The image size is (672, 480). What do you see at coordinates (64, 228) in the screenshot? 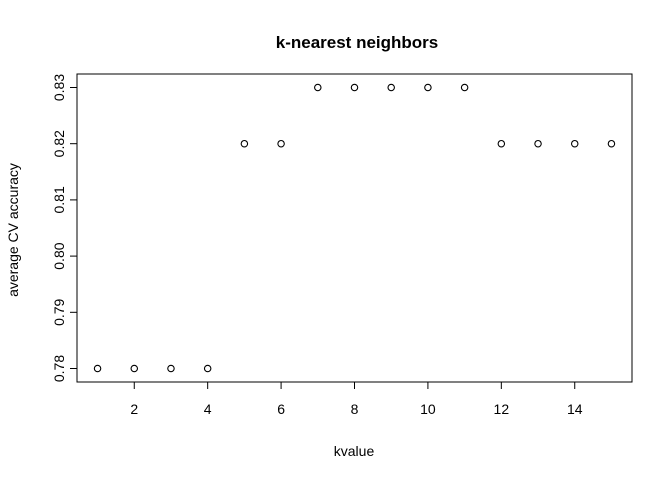
I see `y-axis: 0.78 0.79 0.80 0.81 0.82 0.83` at bounding box center [64, 228].